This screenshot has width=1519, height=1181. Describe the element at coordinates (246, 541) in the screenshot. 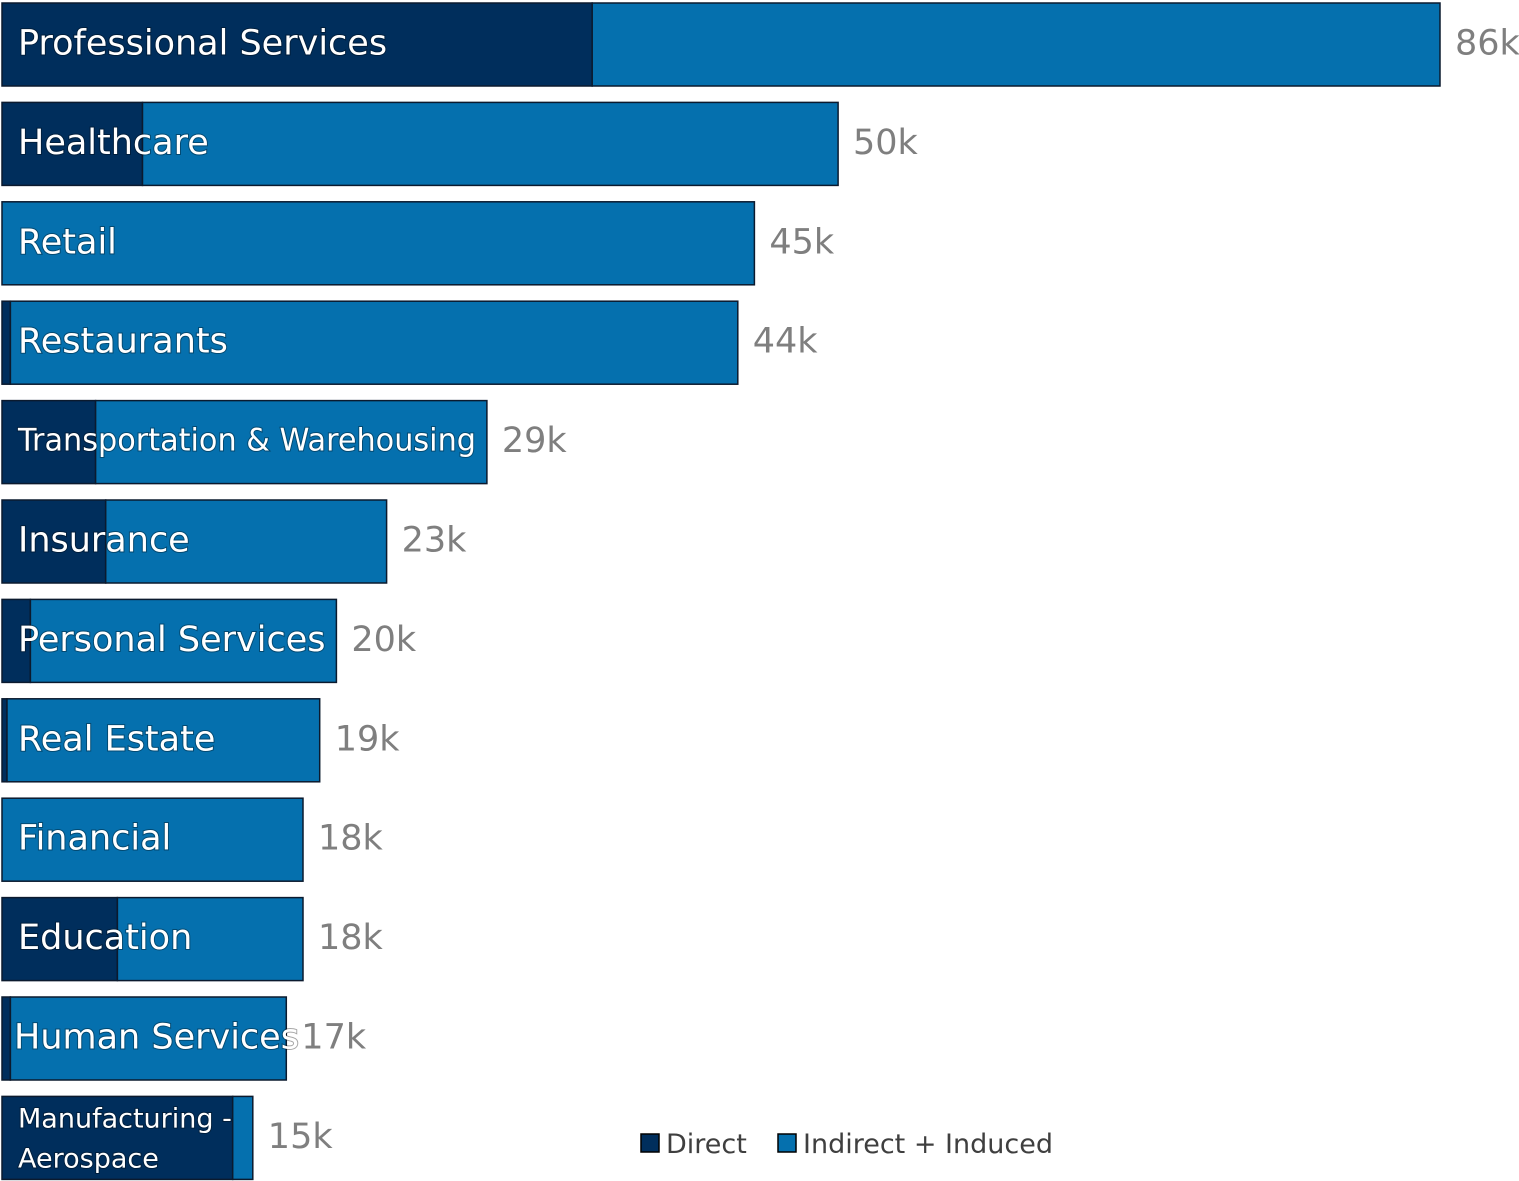

I see `bar-insurance-indirect-induced` at that location.